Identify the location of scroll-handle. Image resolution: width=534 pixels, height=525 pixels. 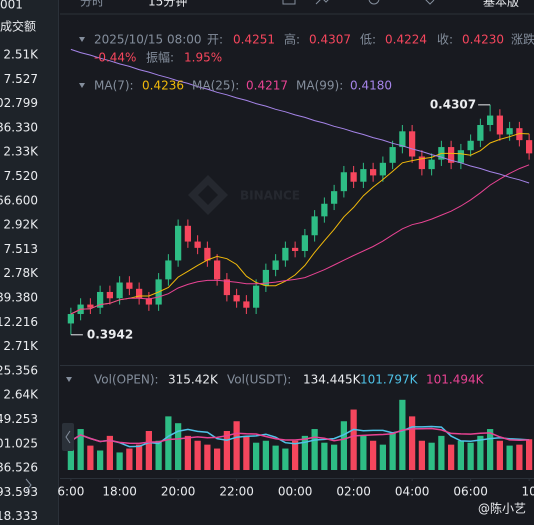
(68, 437).